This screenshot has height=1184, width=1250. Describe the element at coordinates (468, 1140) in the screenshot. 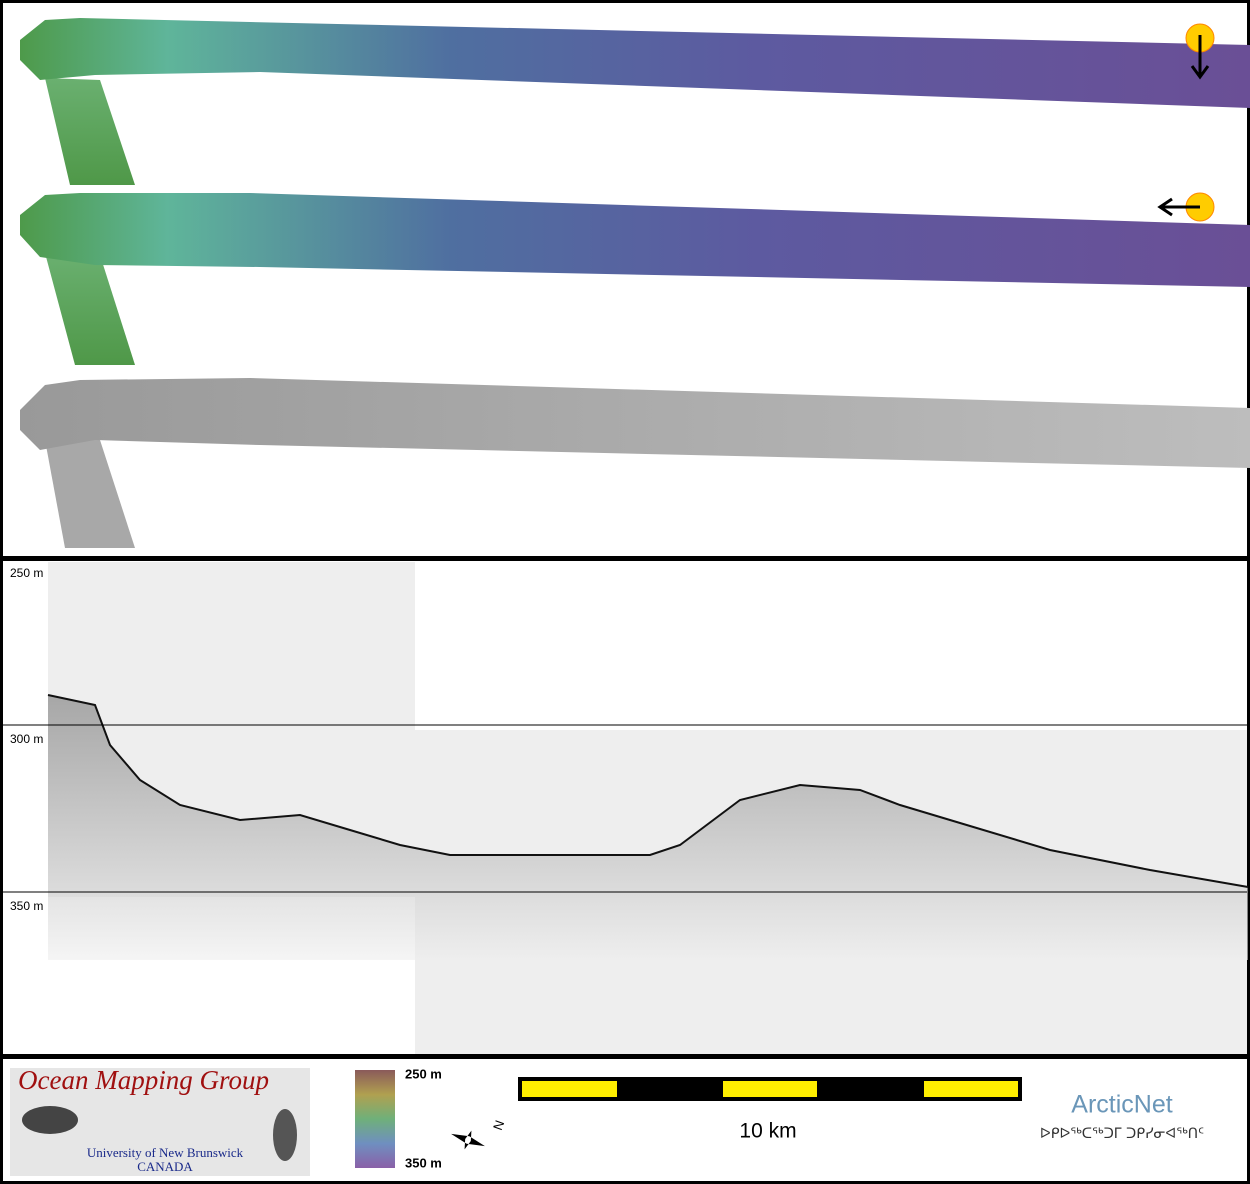

I see `north-arrow` at that location.